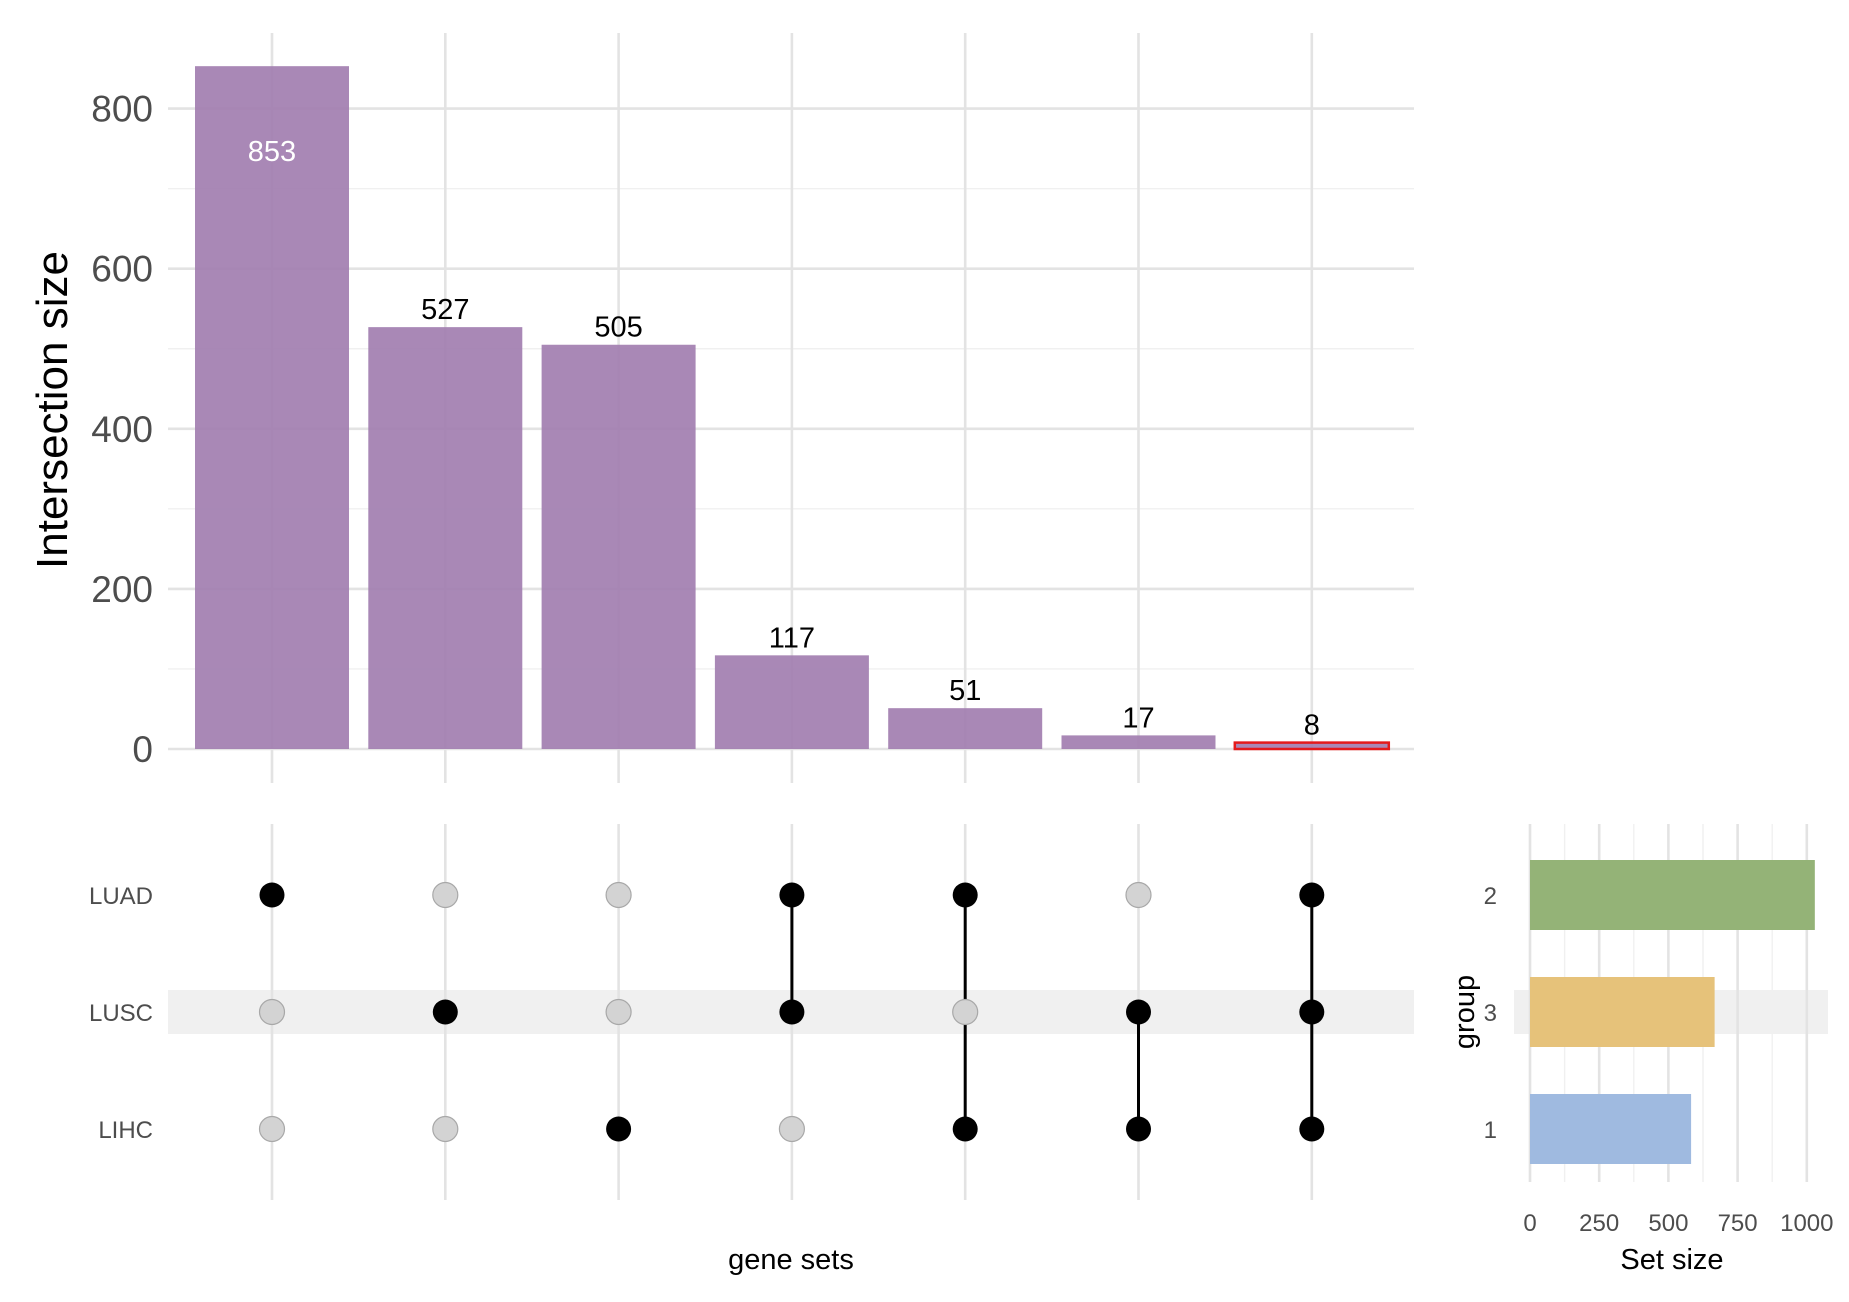 The image size is (1849, 1302). I want to click on matrix-set-labels: LUAD LUSC LIHC, so click(121, 1013).